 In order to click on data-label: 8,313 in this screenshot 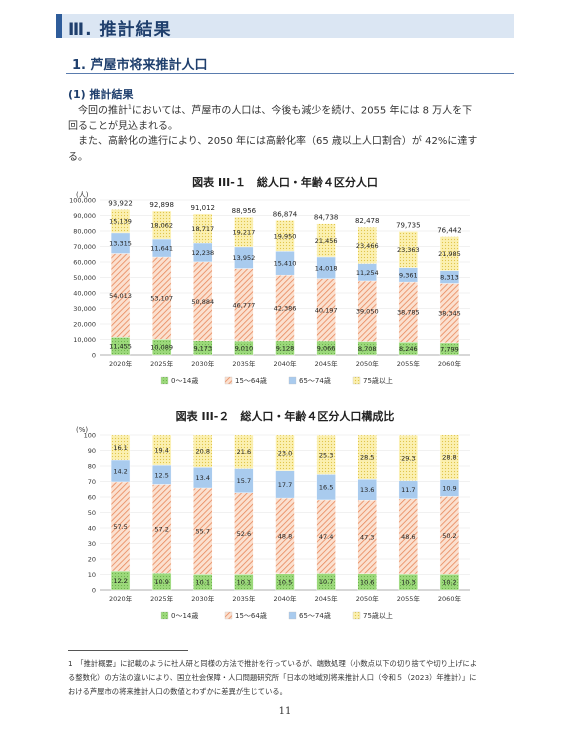, I will do `click(449, 278)`.